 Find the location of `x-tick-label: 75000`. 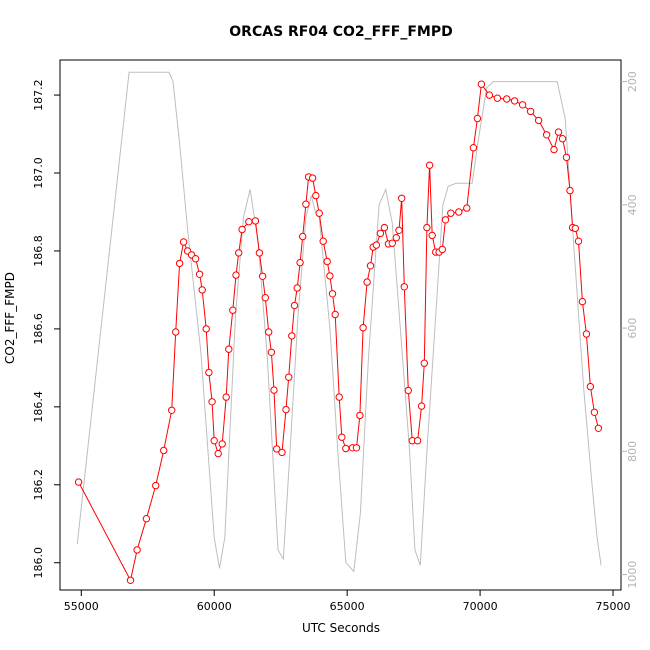

x-tick-label: 75000 is located at coordinates (613, 606).